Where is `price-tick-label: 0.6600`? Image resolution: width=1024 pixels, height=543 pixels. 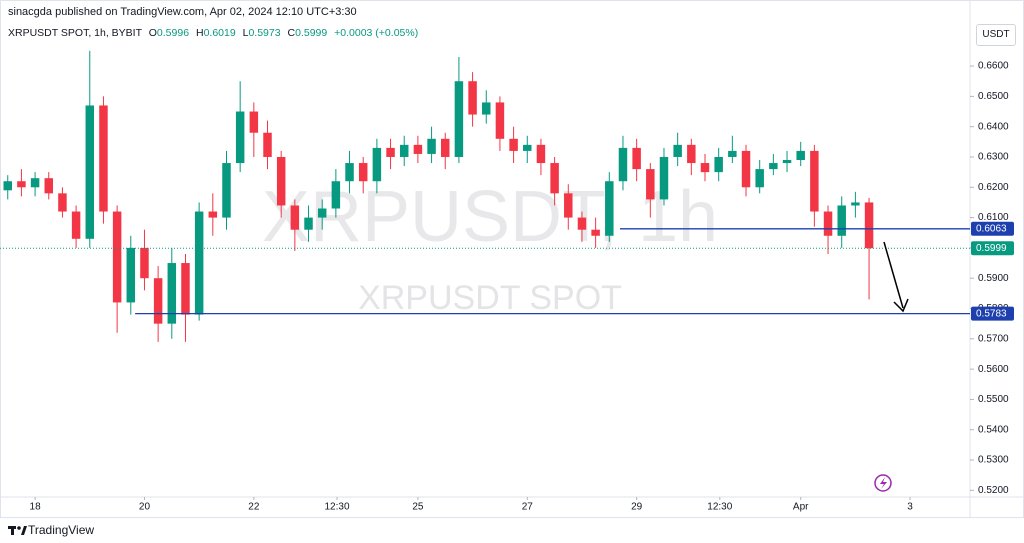 price-tick-label: 0.6600 is located at coordinates (993, 66).